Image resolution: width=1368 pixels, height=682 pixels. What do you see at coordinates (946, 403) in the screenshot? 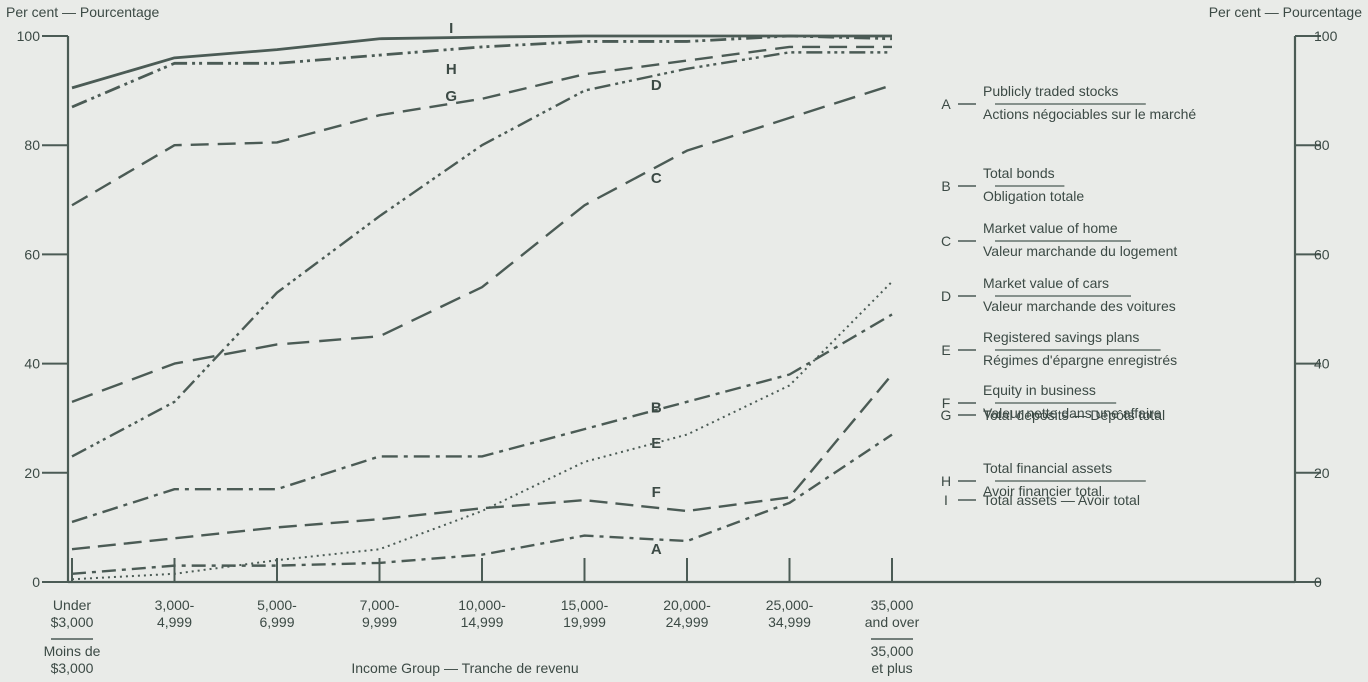
I see `legend-key: F` at bounding box center [946, 403].